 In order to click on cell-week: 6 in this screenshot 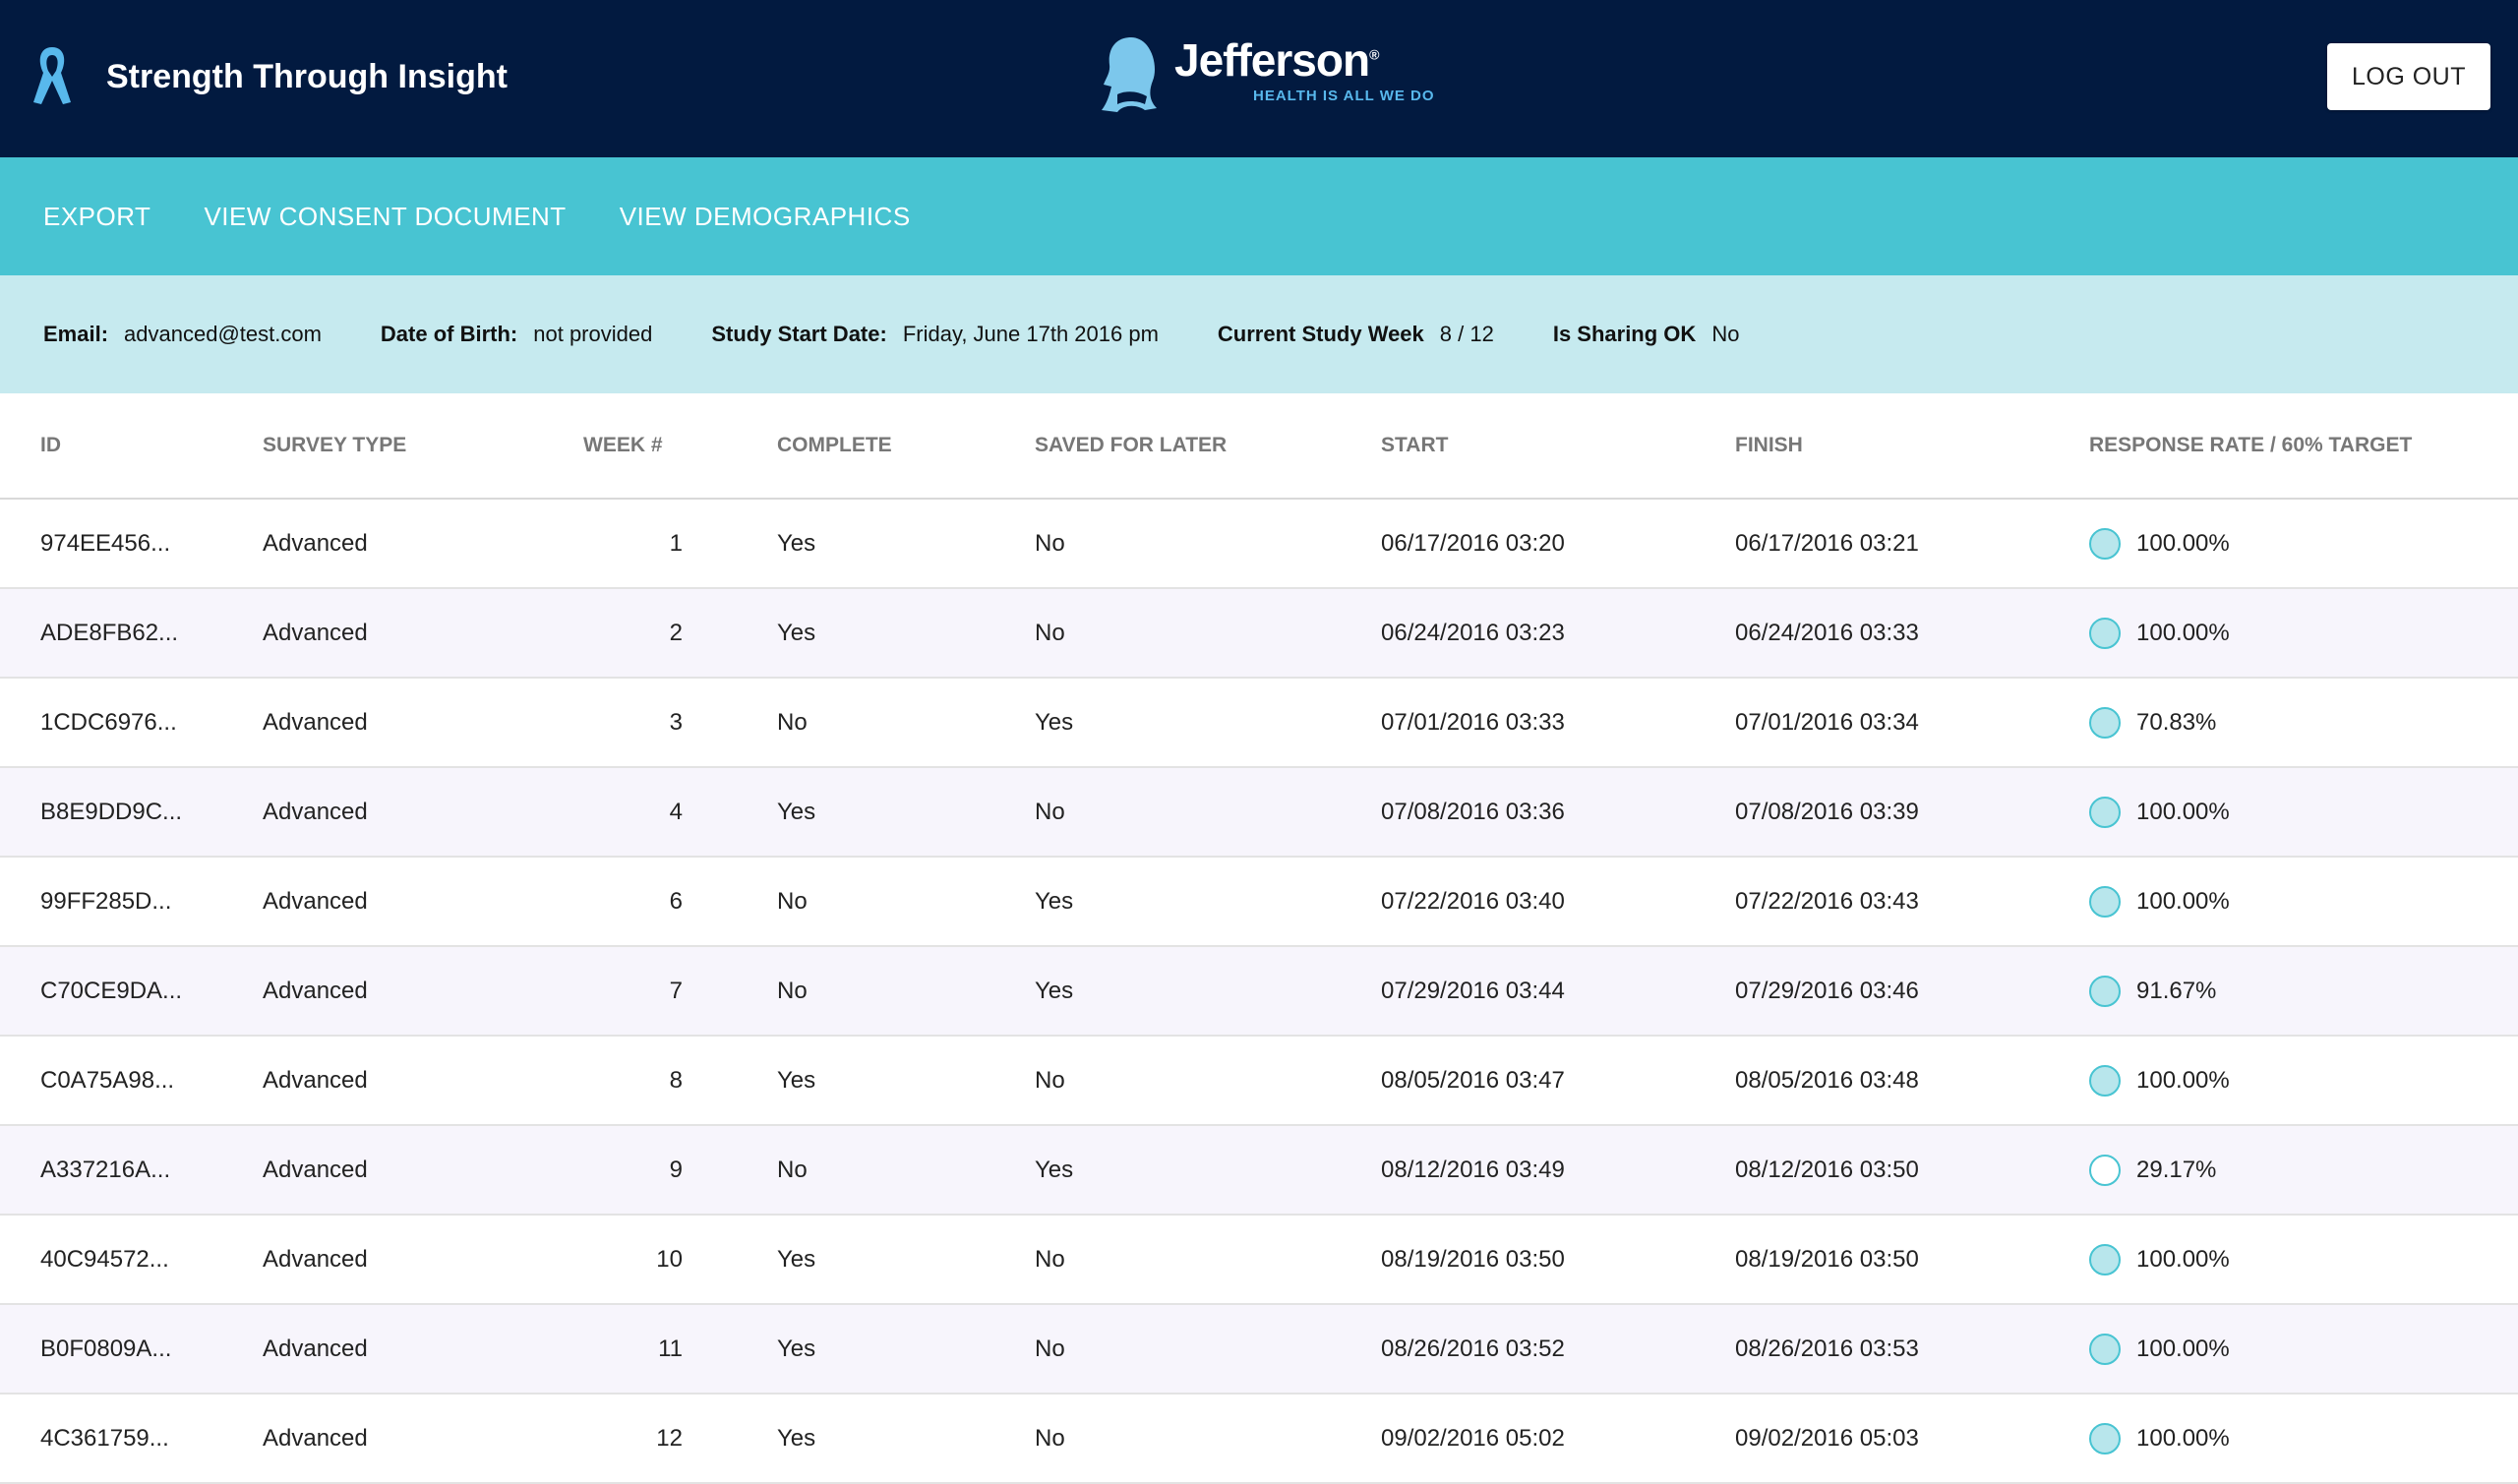, I will do `click(680, 902)`.